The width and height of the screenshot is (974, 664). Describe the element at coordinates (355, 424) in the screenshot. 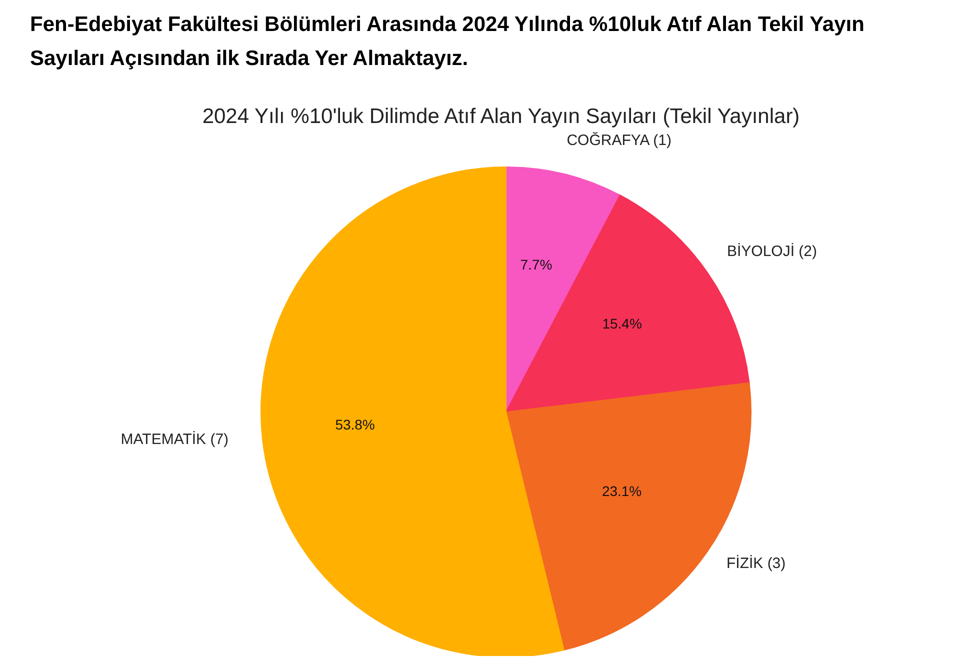

I see `data-label: 53.8%` at that location.